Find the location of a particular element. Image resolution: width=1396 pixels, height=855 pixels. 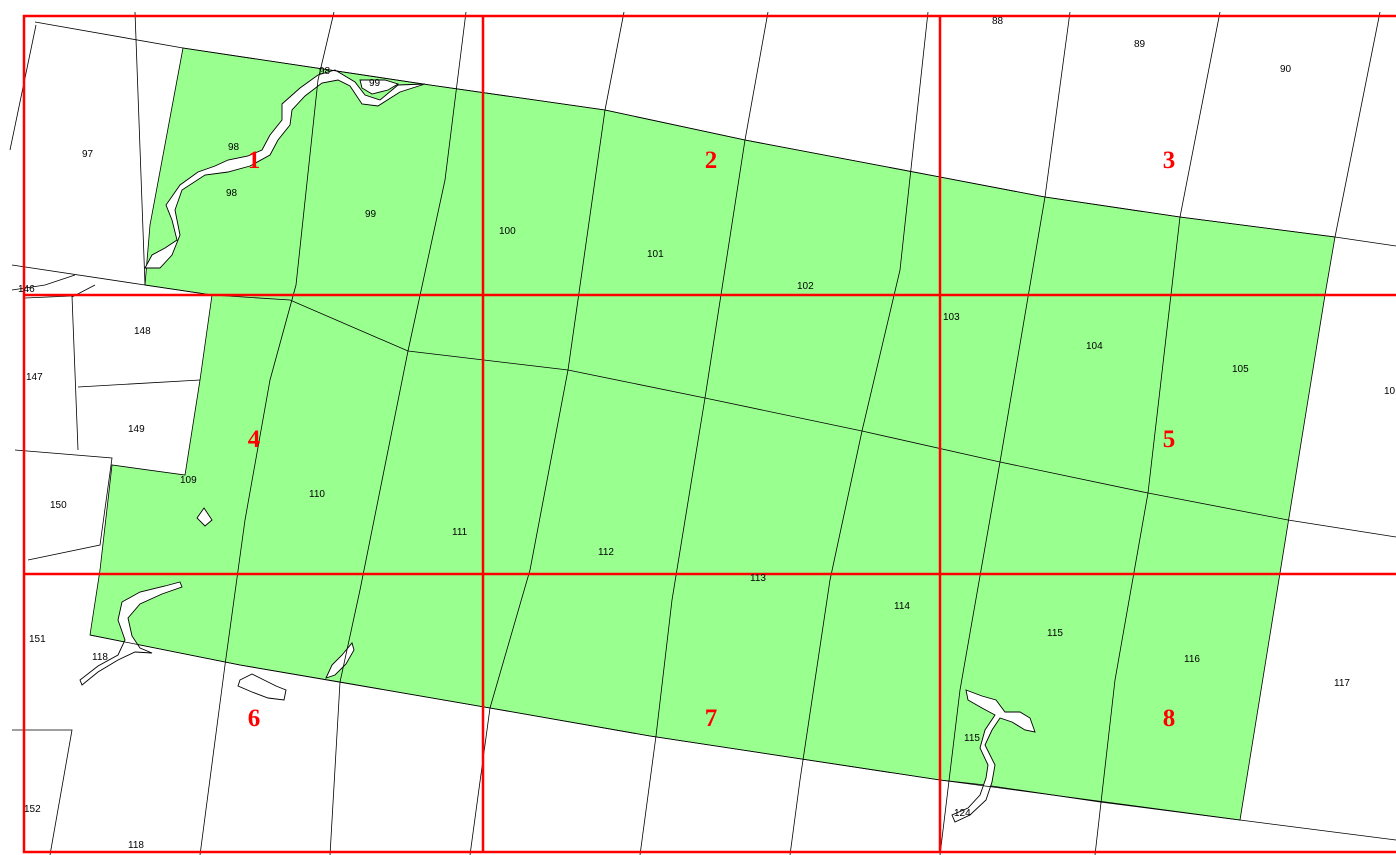

parcel-label: 101 is located at coordinates (655, 254).